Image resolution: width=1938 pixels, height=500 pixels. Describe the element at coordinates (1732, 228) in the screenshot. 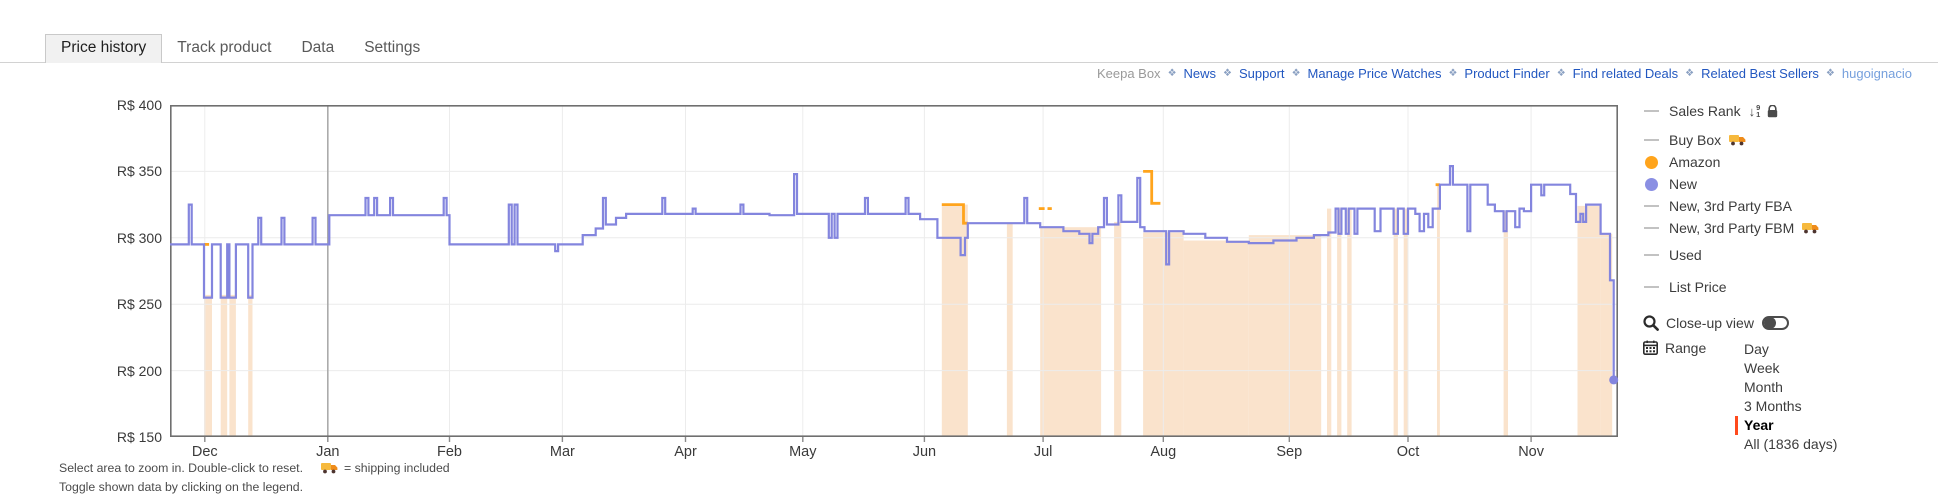

I see `legend-label: New, 3rd Party FBM` at that location.